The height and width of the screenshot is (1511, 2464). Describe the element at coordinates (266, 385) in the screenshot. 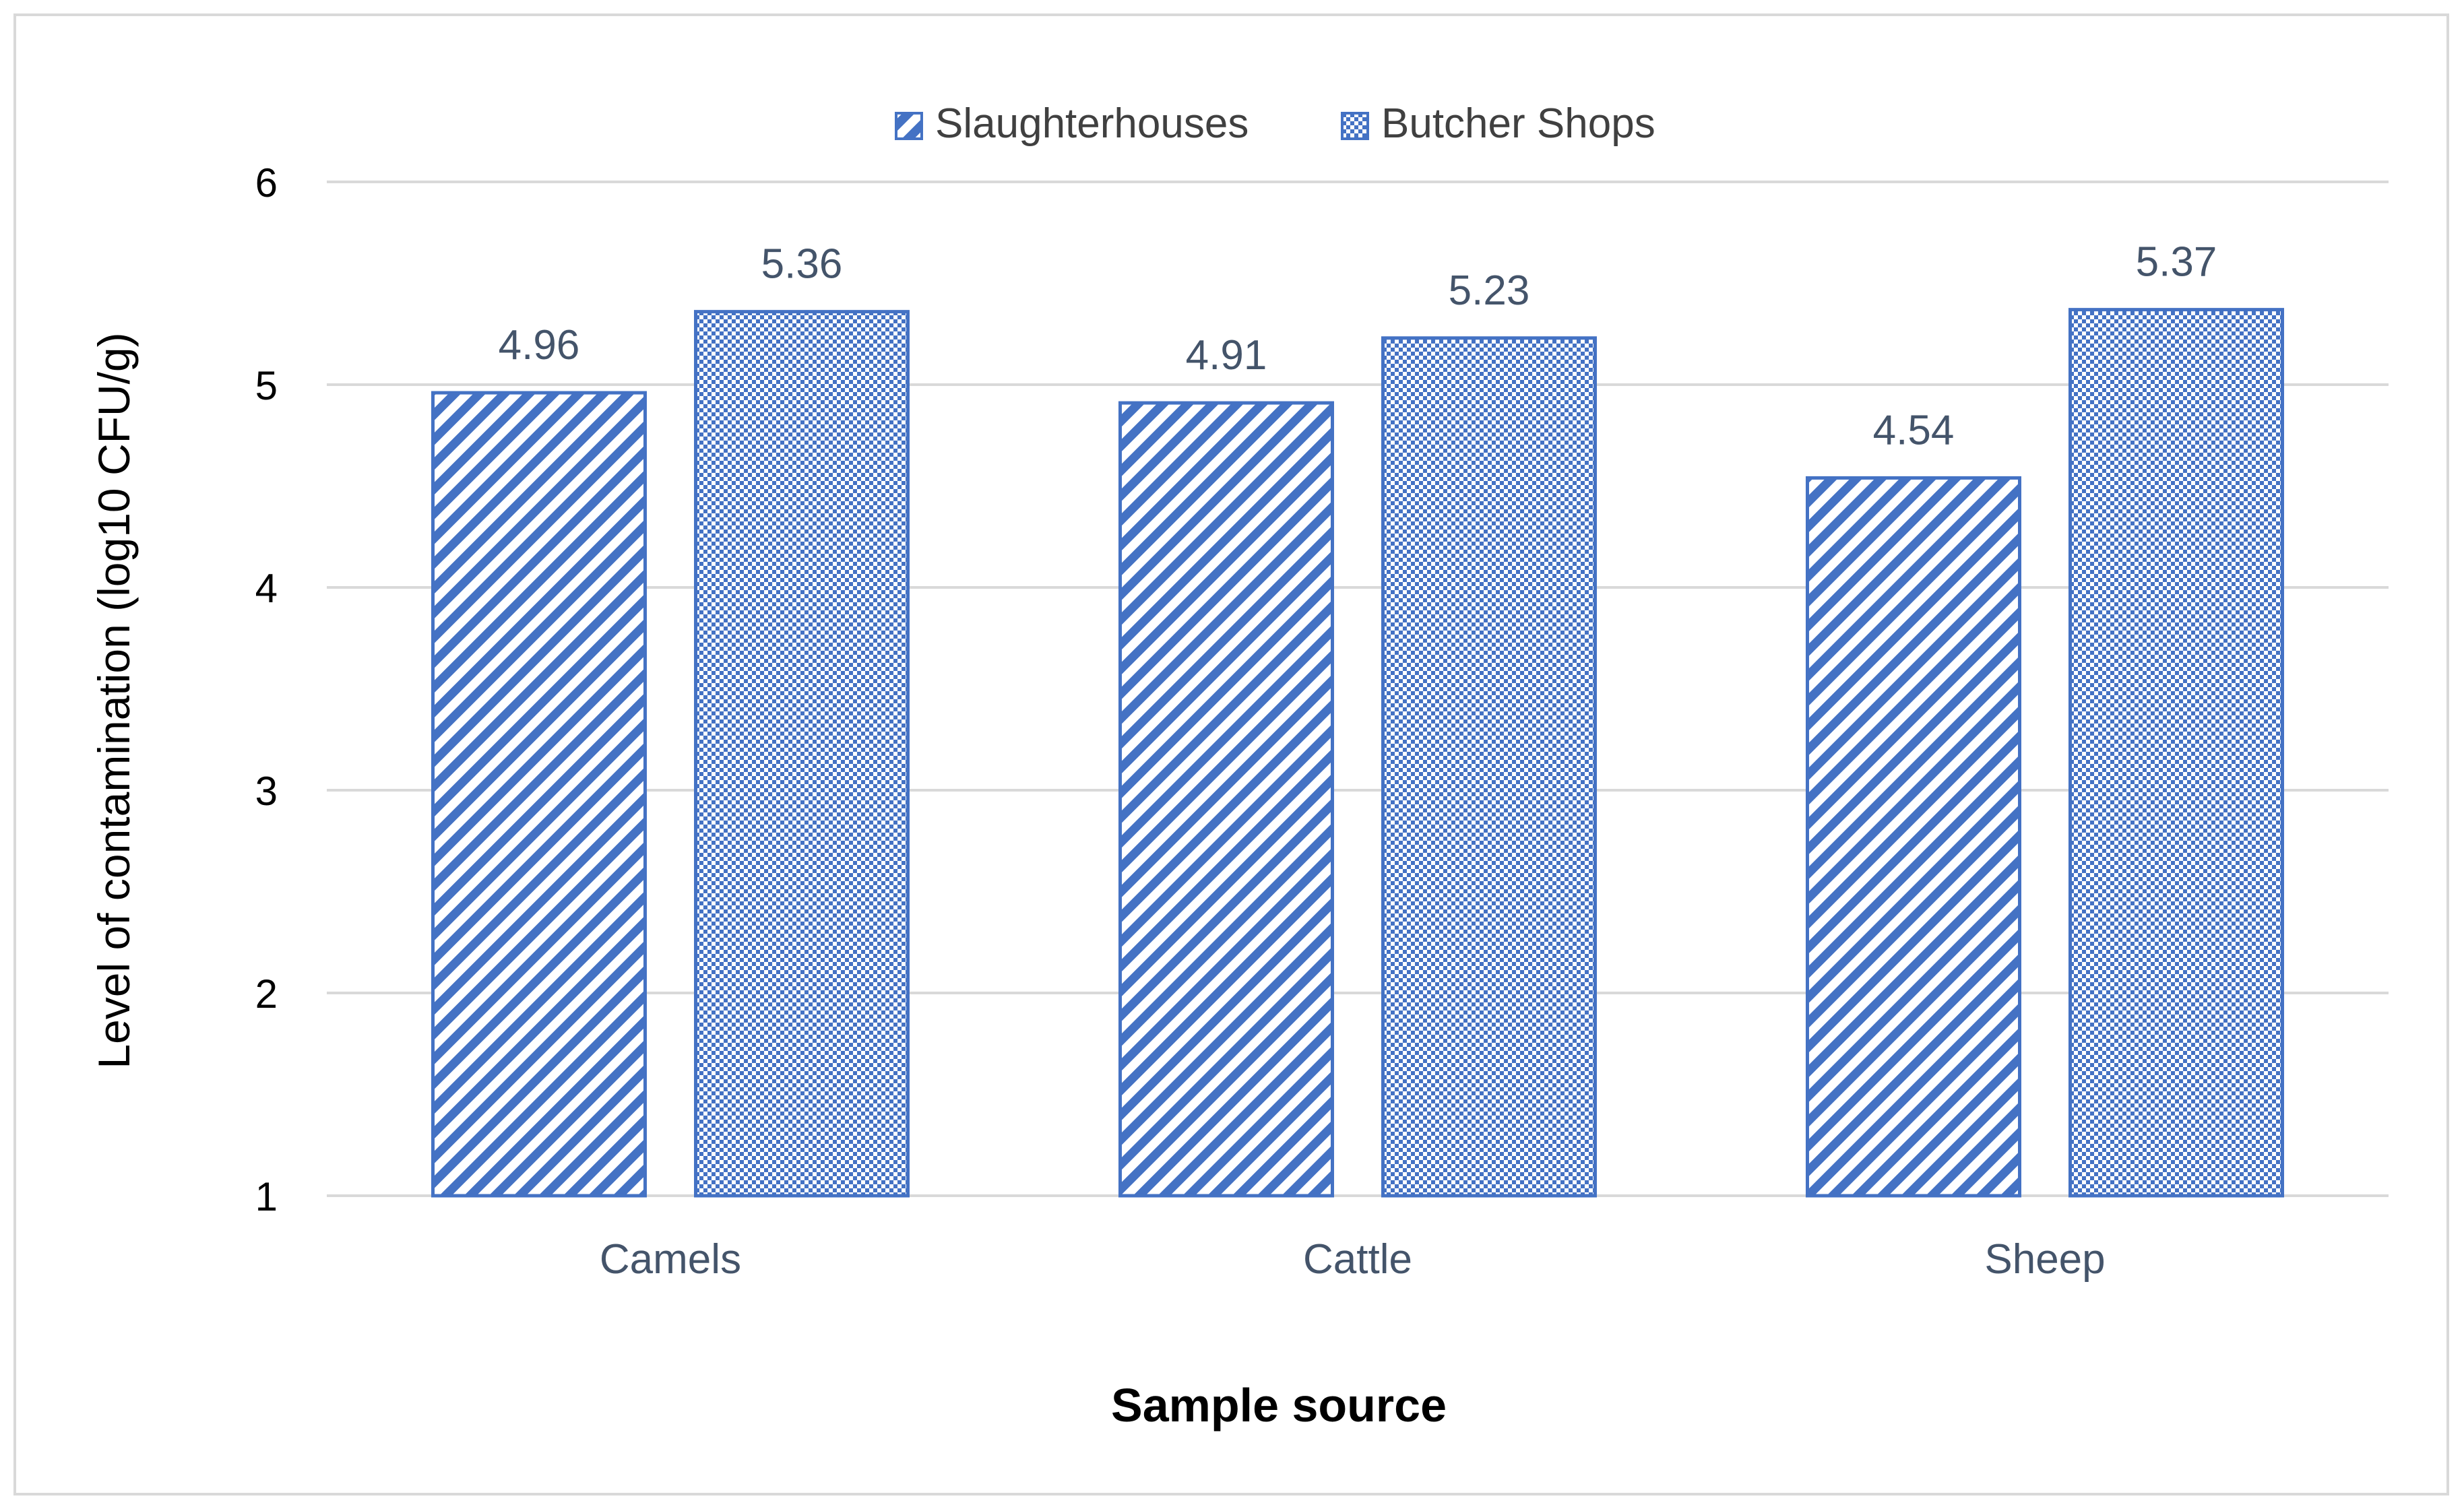

I see `y-tick-label: 5` at that location.